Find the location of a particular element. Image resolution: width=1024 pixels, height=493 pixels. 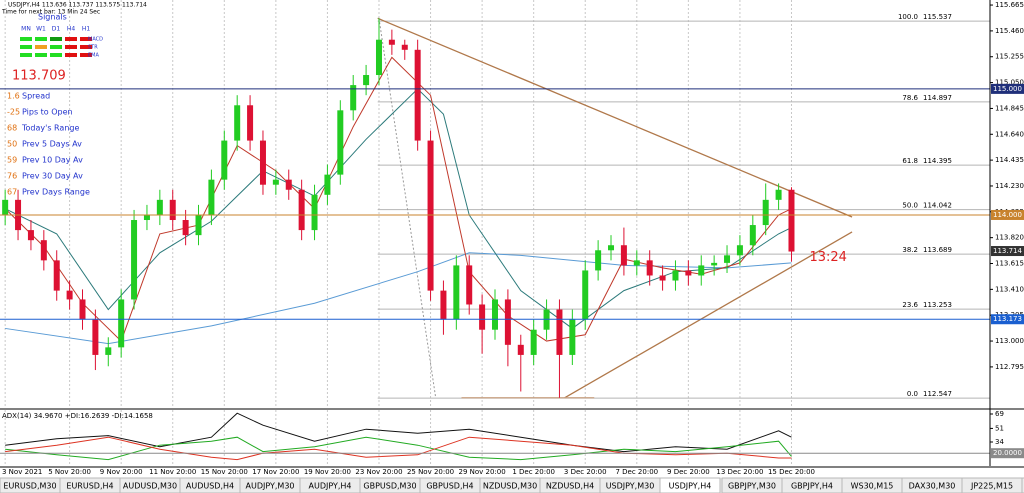

y-tick-label: 113.410 is located at coordinates (1009, 289).